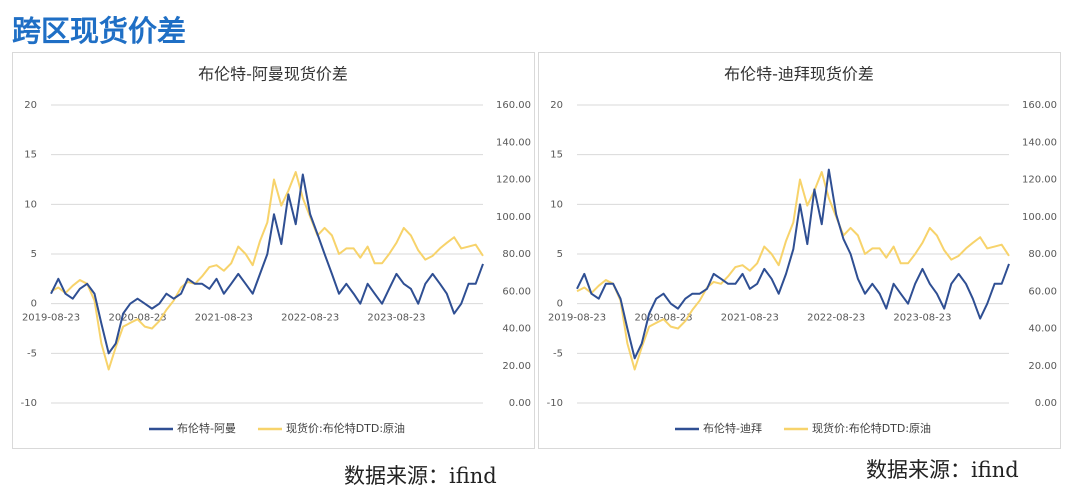  Describe the element at coordinates (206, 428) in the screenshot. I see `legend-label: 布伦特-阿曼` at that location.